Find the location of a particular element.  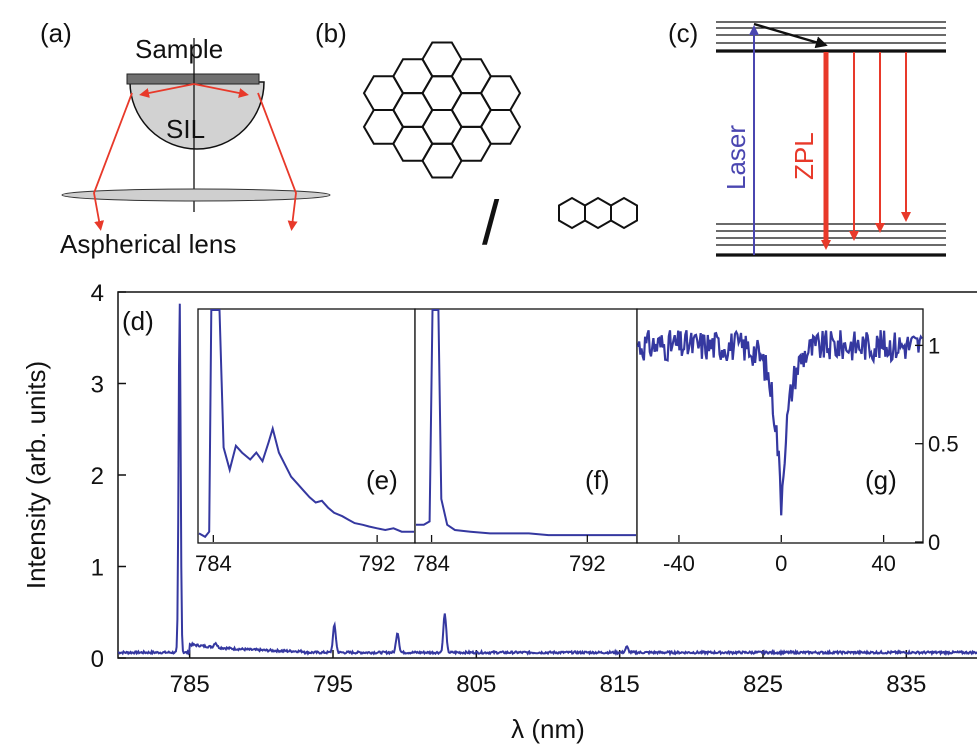

inset-g-y-tick-label: 1 is located at coordinates (934, 345).